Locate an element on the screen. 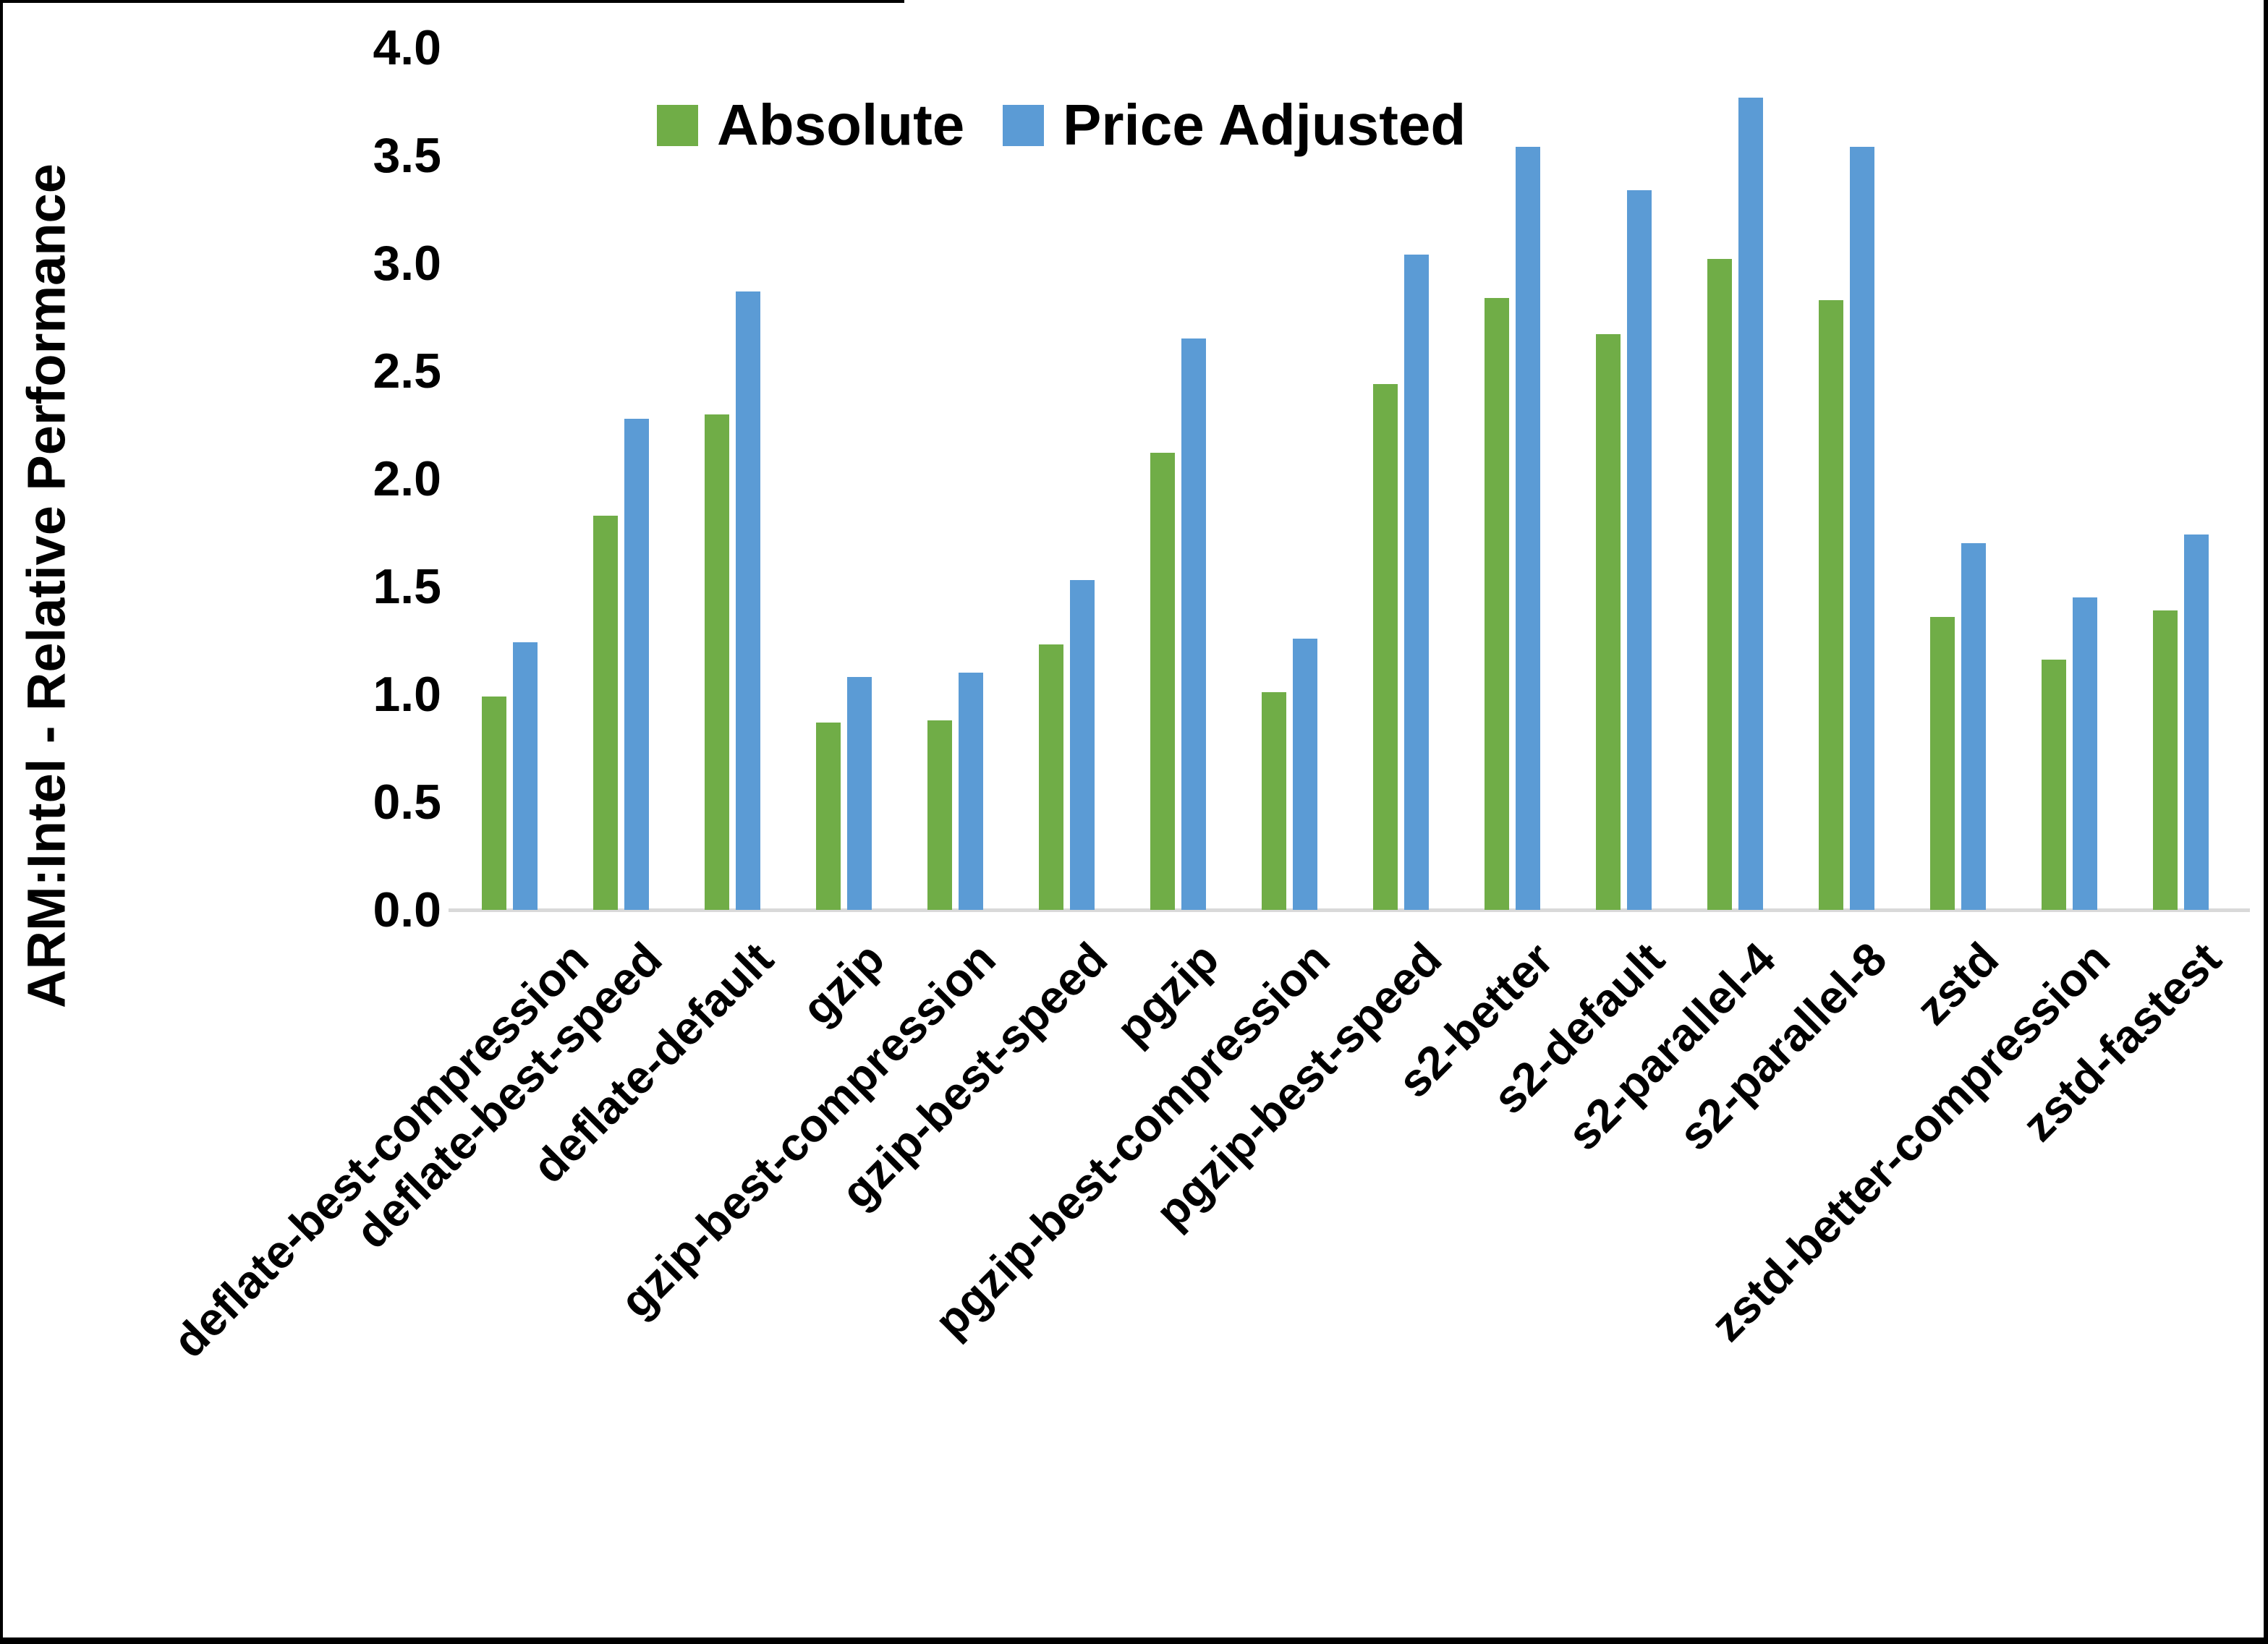 The height and width of the screenshot is (1644, 2268). y-tick-label: 3.0 is located at coordinates (407, 263).